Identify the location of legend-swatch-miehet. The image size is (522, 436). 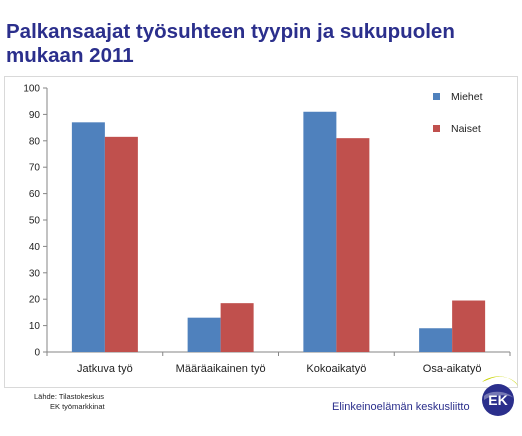
(436, 96).